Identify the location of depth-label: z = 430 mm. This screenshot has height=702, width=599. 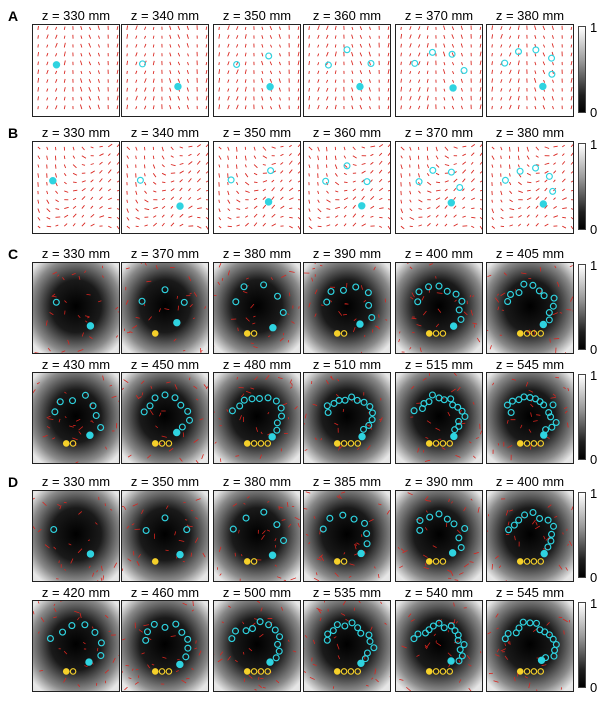
(76, 364).